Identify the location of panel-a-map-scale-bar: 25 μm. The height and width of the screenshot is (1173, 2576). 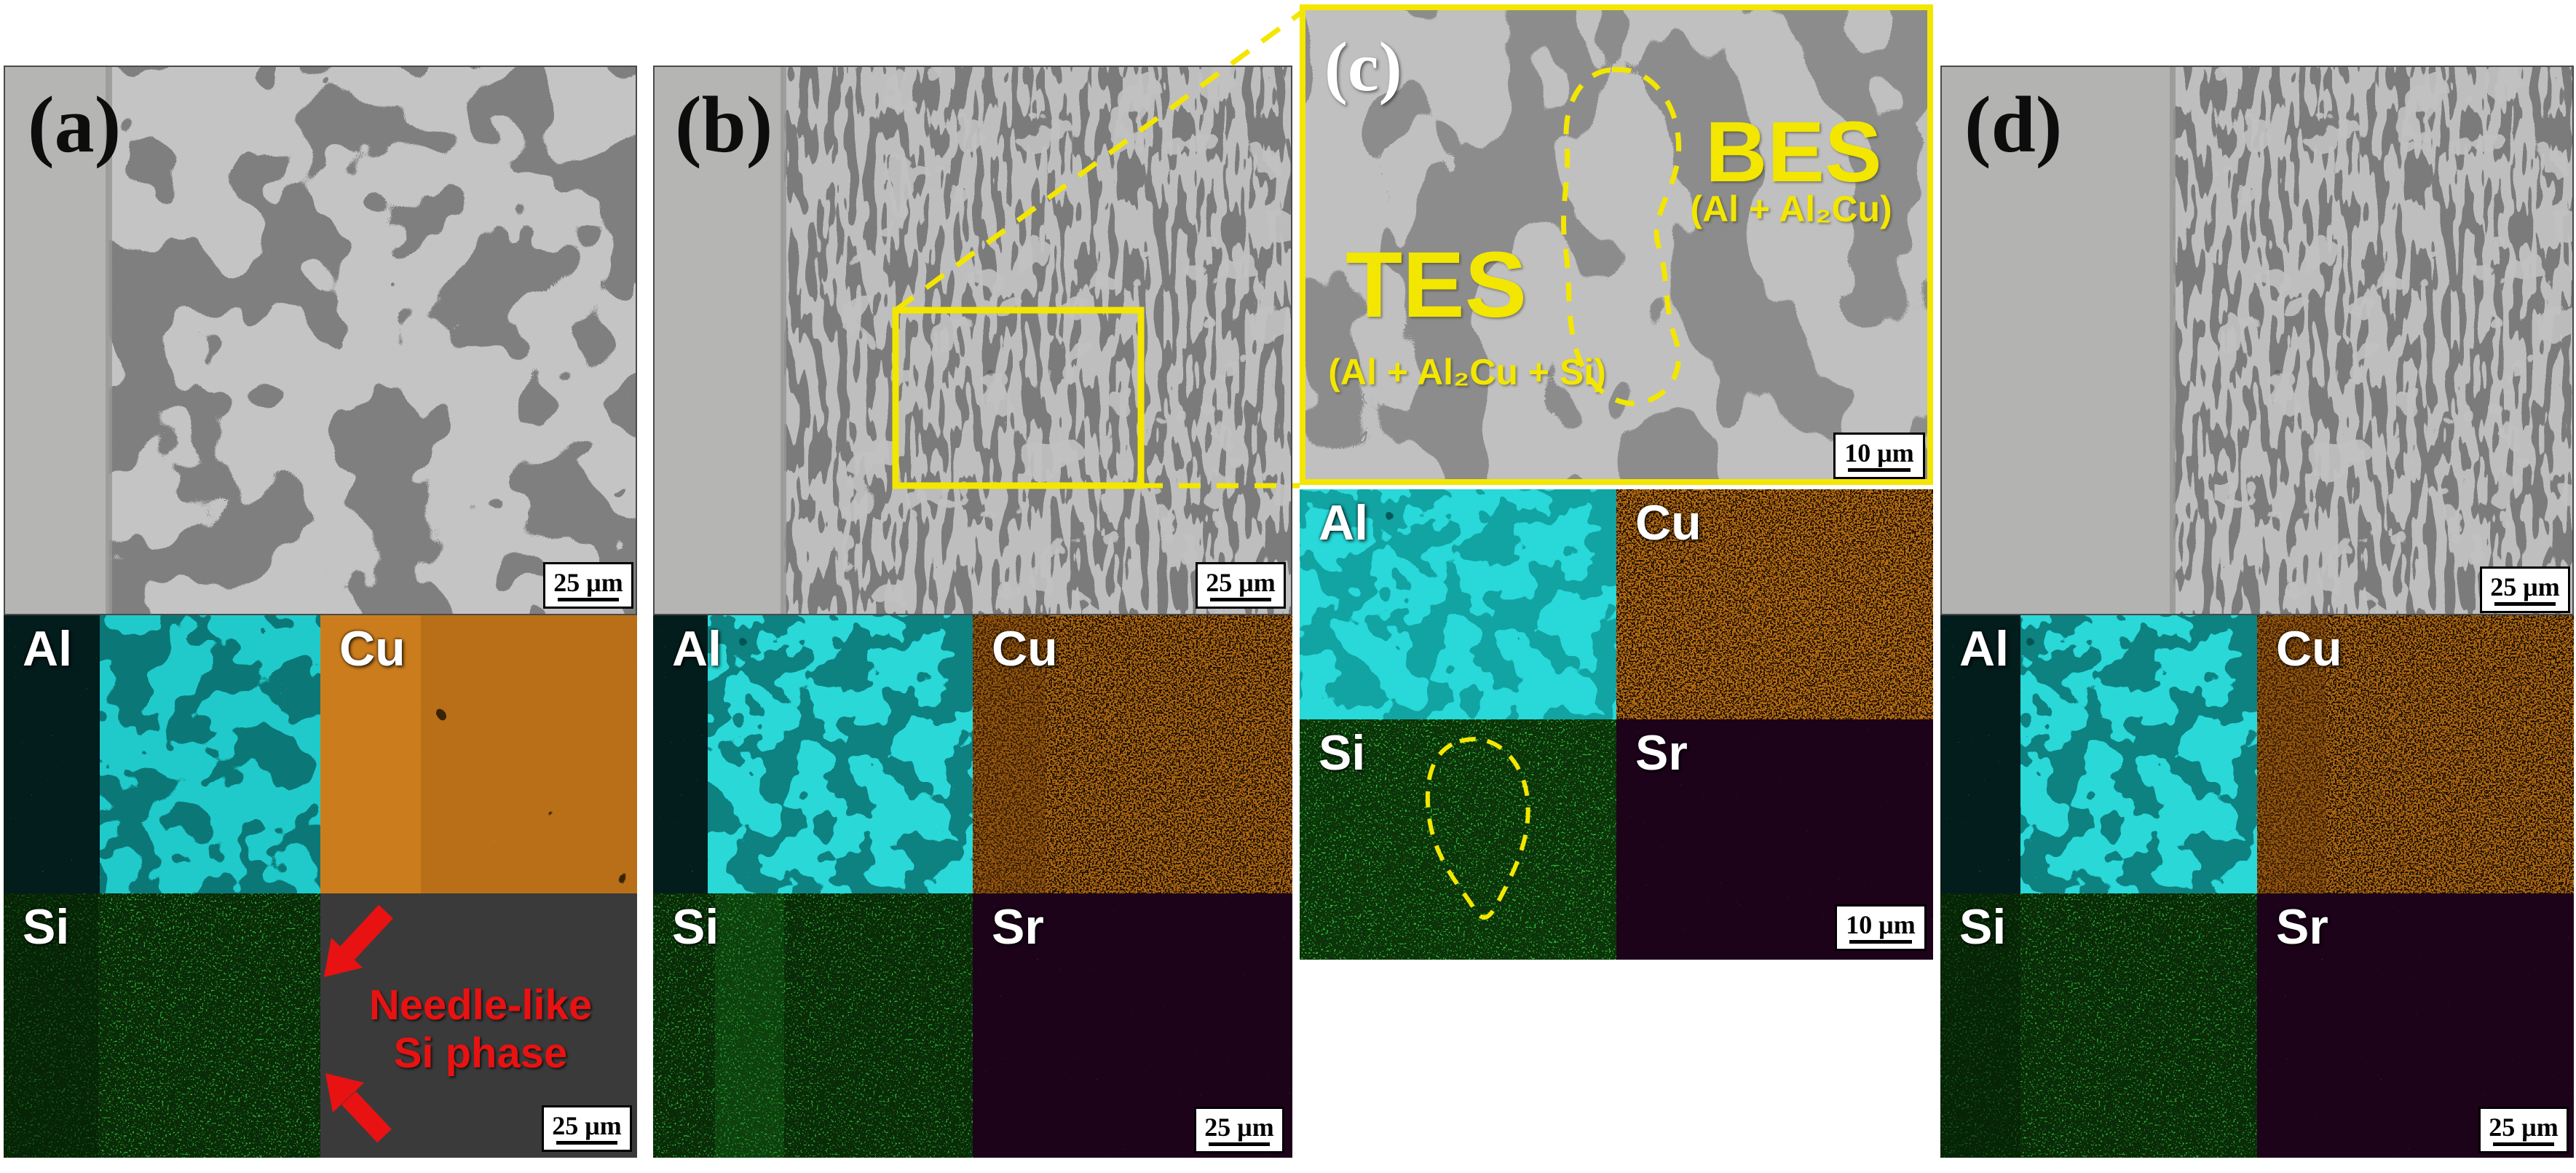
(587, 1128).